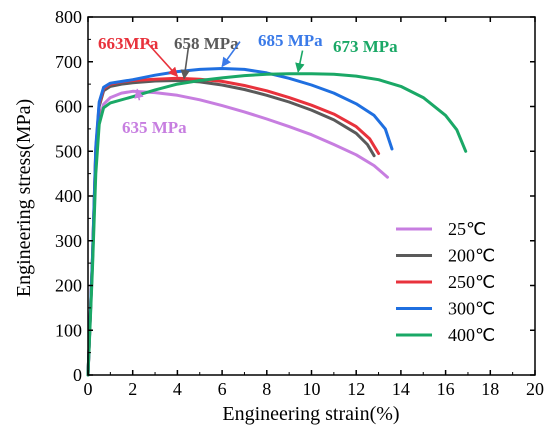 This screenshot has width=550, height=442. What do you see at coordinates (490, 389) in the screenshot?
I see `x-tick-label: 18` at bounding box center [490, 389].